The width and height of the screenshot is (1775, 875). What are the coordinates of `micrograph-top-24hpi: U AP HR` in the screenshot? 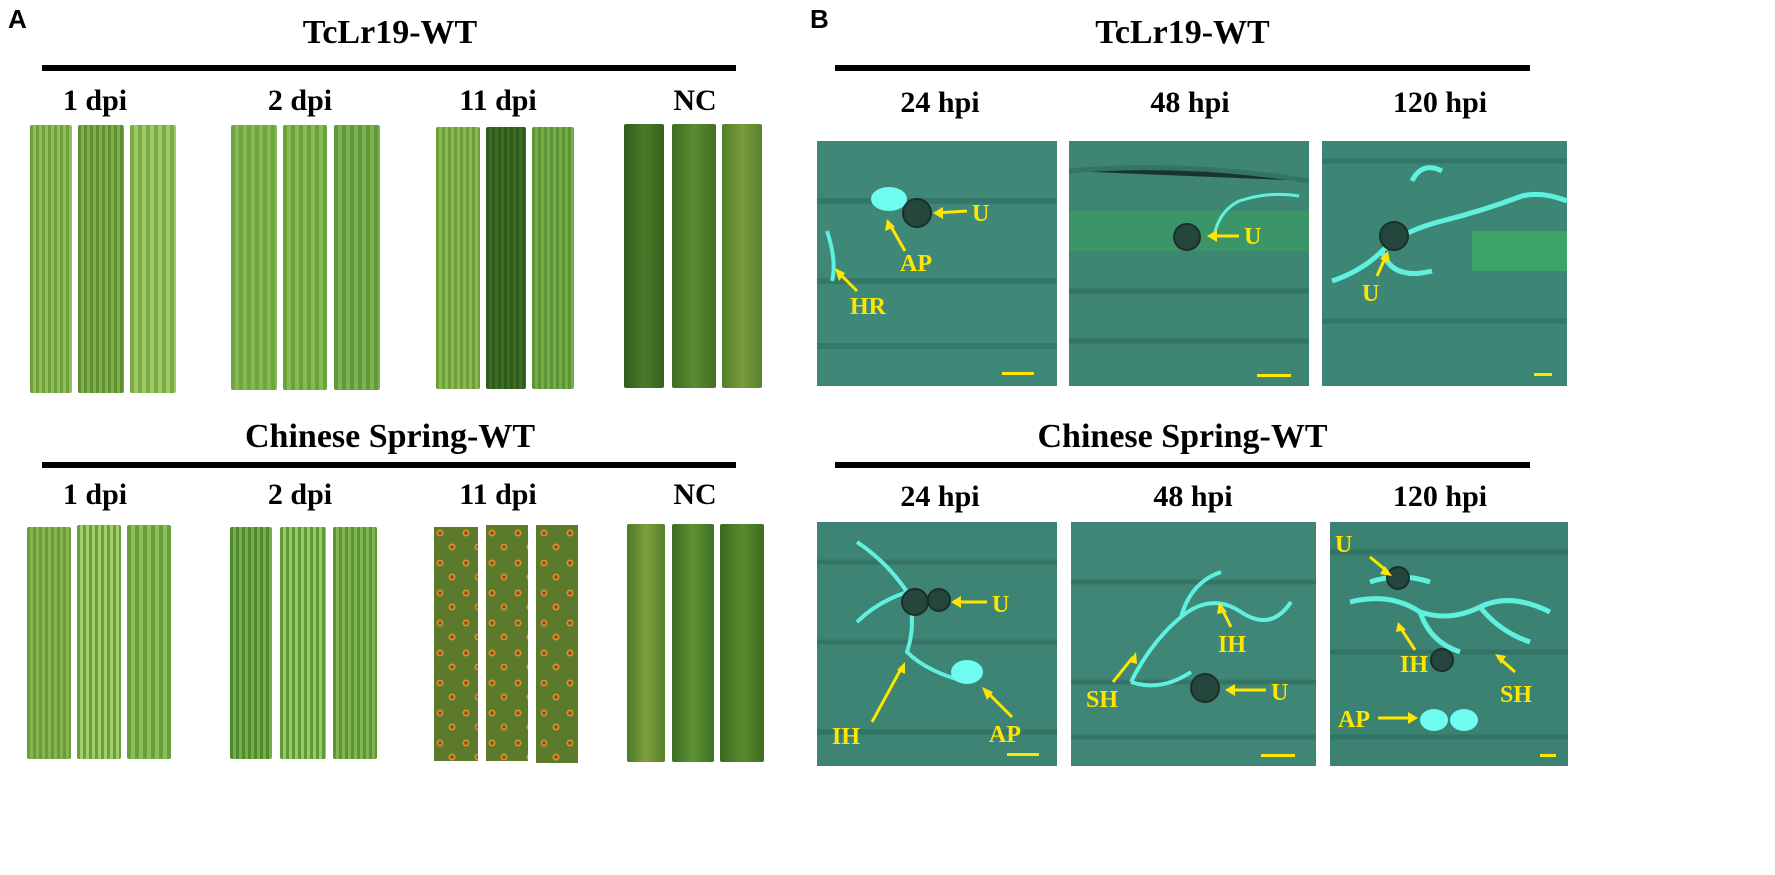 It's located at (937, 263).